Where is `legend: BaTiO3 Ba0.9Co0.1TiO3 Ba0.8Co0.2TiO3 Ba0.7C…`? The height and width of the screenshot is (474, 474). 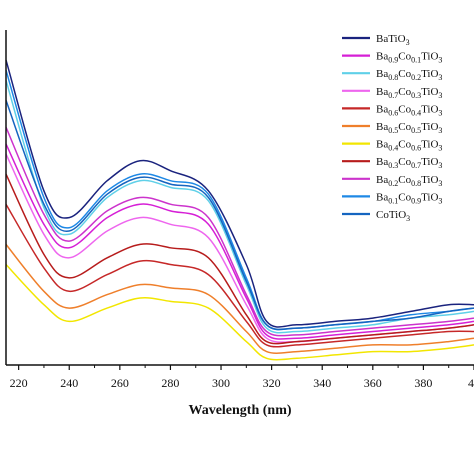 legend: BaTiO3 Ba0.9Co0.1TiO3 Ba0.8Co0.2TiO3 Ba0.7C… is located at coordinates (392, 128).